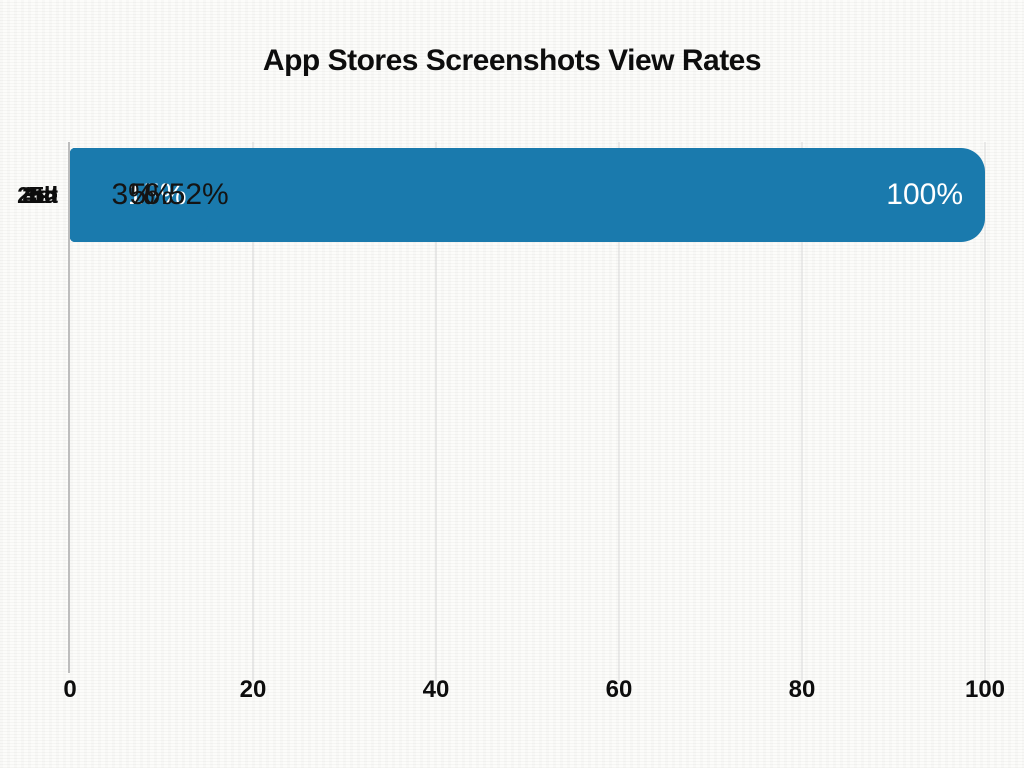 This screenshot has height=768, width=1024. Describe the element at coordinates (69, 407) in the screenshot. I see `y-axis-line` at that location.